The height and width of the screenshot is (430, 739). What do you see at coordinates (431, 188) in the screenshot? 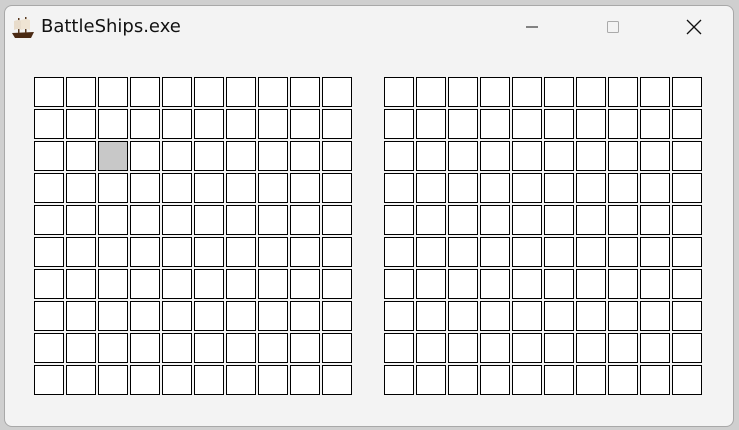
I see `opponent-board-cell-r4-c2` at bounding box center [431, 188].